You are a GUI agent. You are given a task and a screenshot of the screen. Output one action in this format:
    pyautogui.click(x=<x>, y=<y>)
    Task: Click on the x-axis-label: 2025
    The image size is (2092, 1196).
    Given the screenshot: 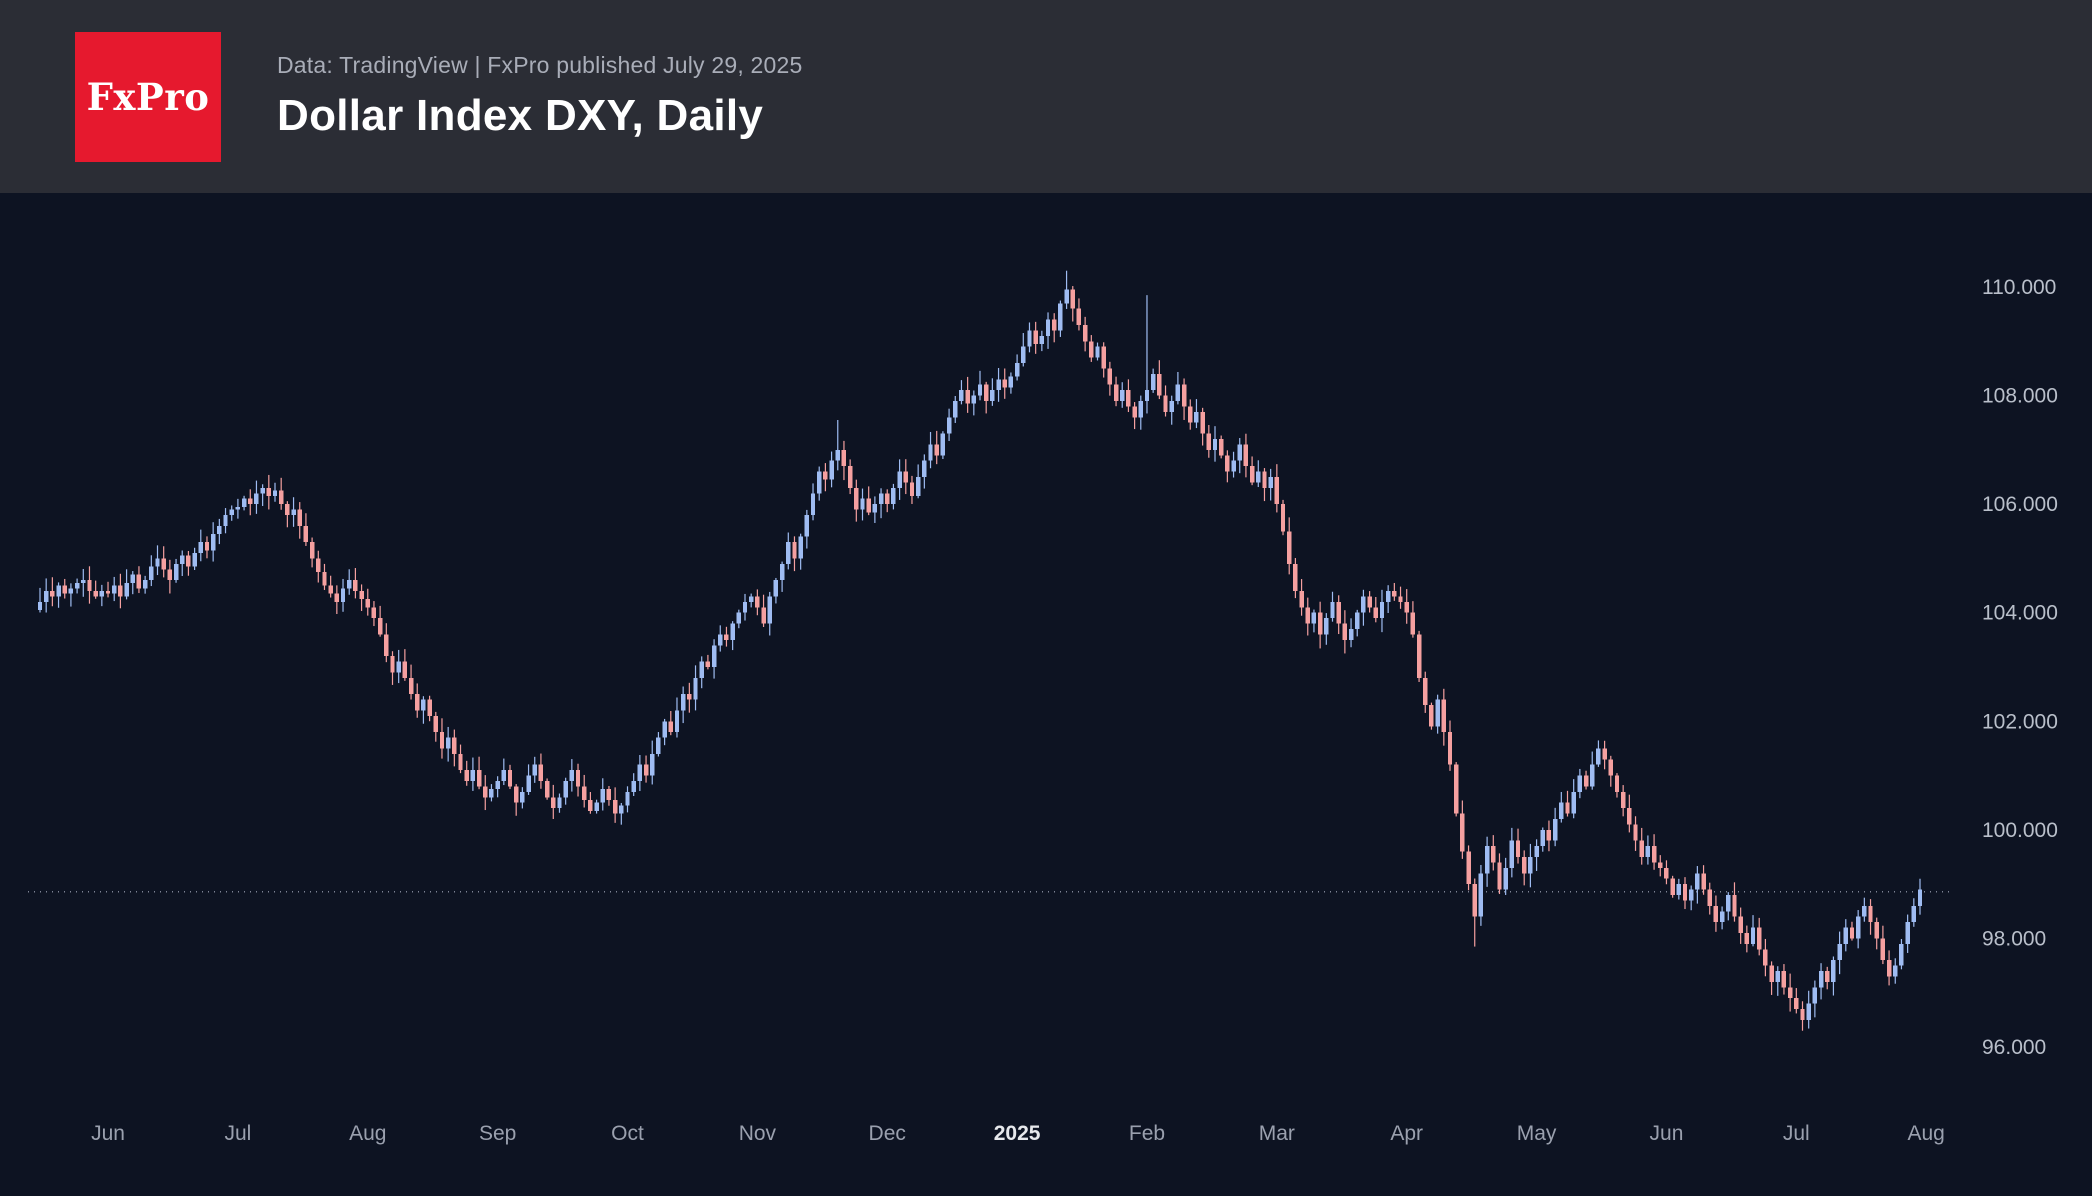 What is the action you would take?
    pyautogui.click(x=1017, y=1133)
    